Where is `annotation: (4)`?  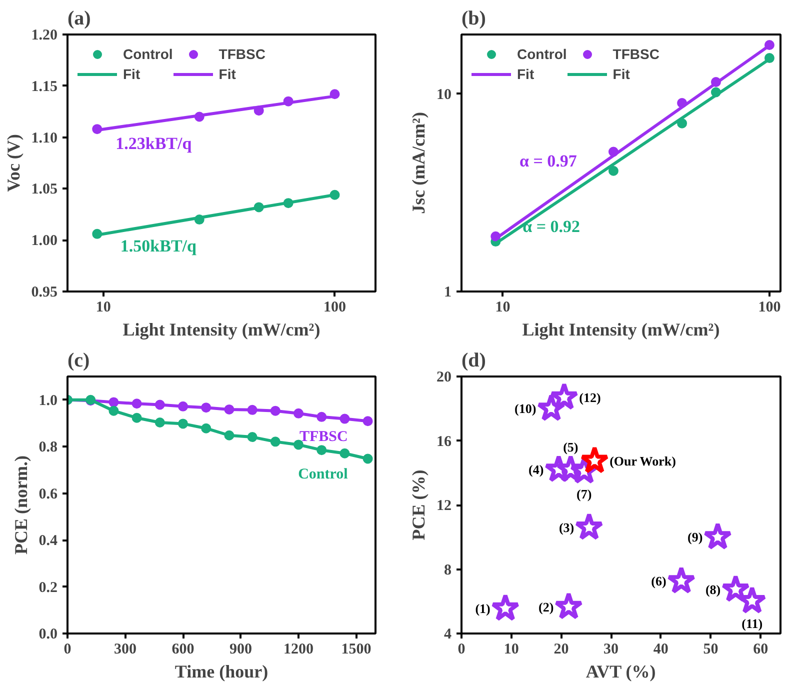 annotation: (4) is located at coordinates (536, 470).